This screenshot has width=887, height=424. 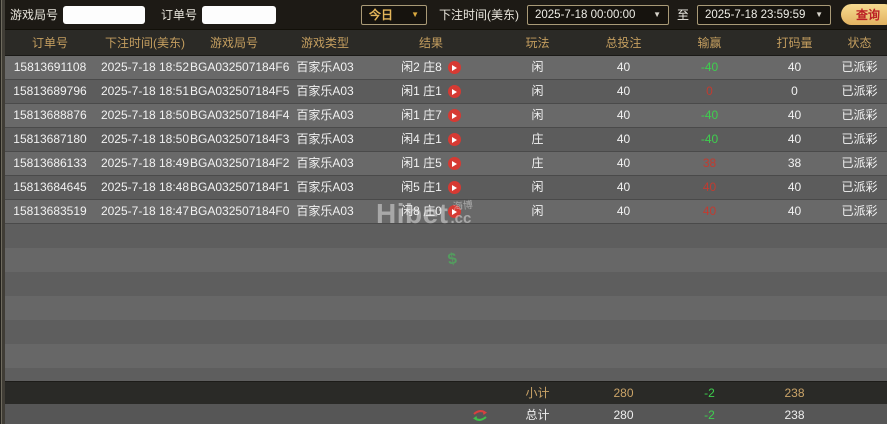 I want to click on cell-result: 闲1 庄1, so click(x=431, y=91).